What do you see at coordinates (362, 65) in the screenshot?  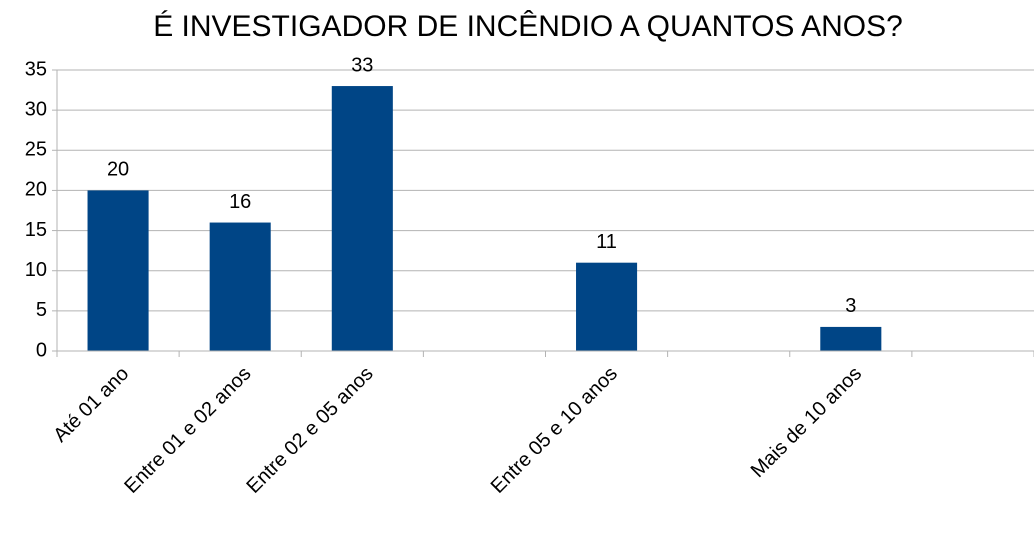 I see `data-label: 33` at bounding box center [362, 65].